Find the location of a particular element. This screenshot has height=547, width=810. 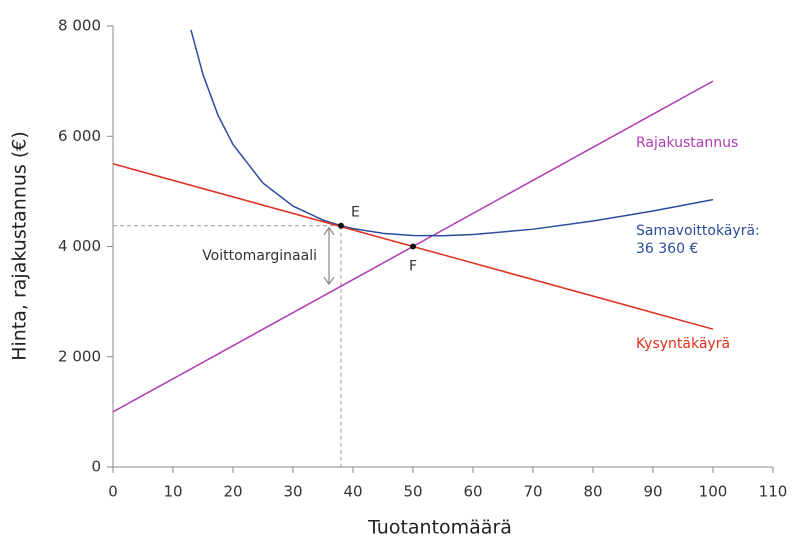

x-tick-label: 90 is located at coordinates (652, 492).